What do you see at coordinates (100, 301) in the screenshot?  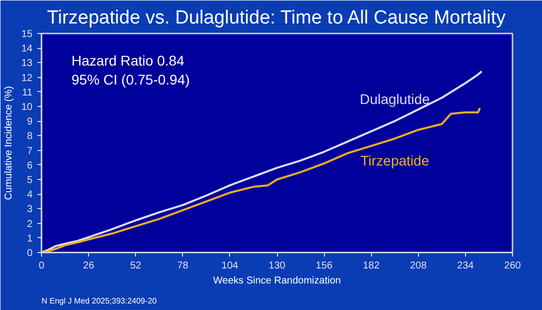 I see `text: N Engl J Med 2025;393:2409-20` at bounding box center [100, 301].